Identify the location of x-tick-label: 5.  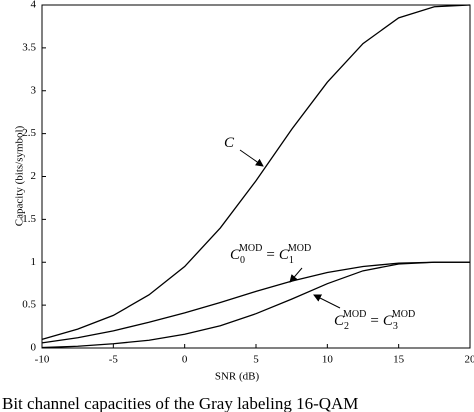
(256, 360).